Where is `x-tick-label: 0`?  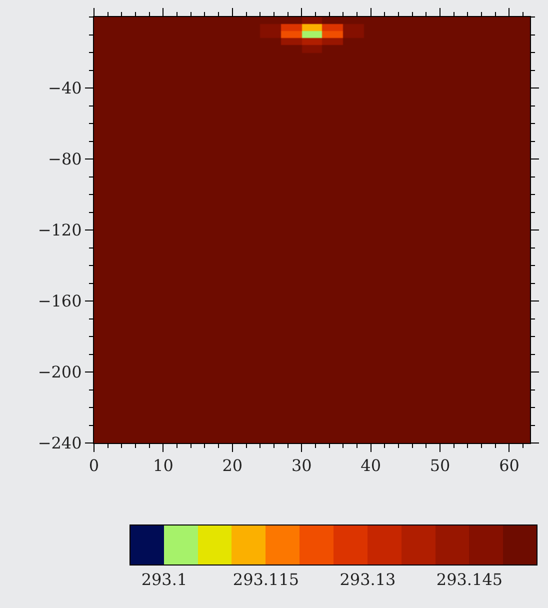
x-tick-label: 0 is located at coordinates (94, 466).